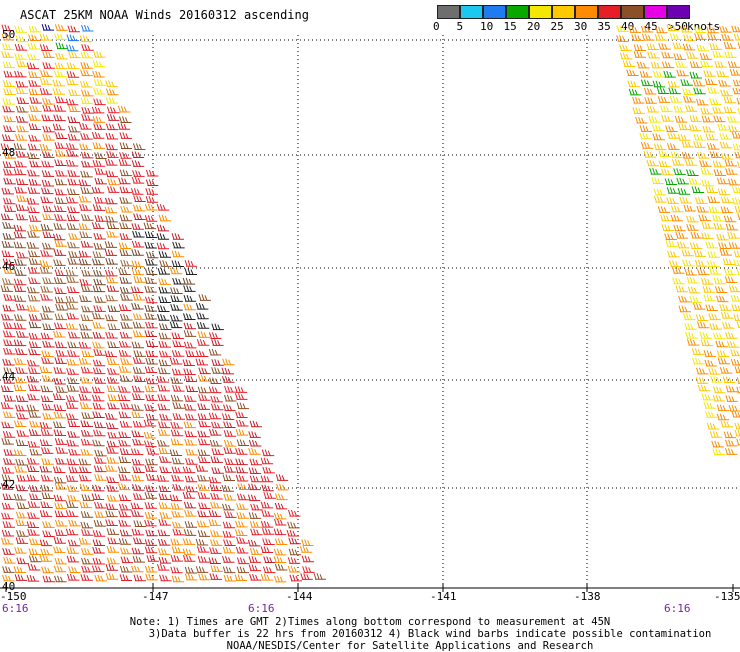  What do you see at coordinates (557, 26) in the screenshot?
I see `legend-label: 25` at bounding box center [557, 26].